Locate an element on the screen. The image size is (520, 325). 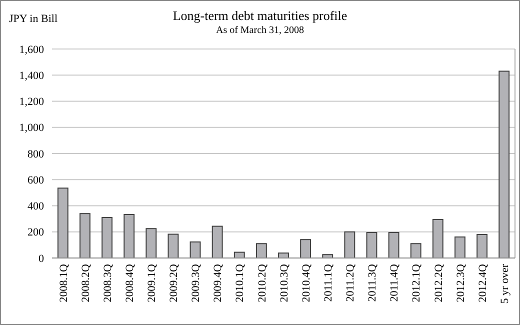
x-tick-label: 2009.4Q is located at coordinates (218, 283).